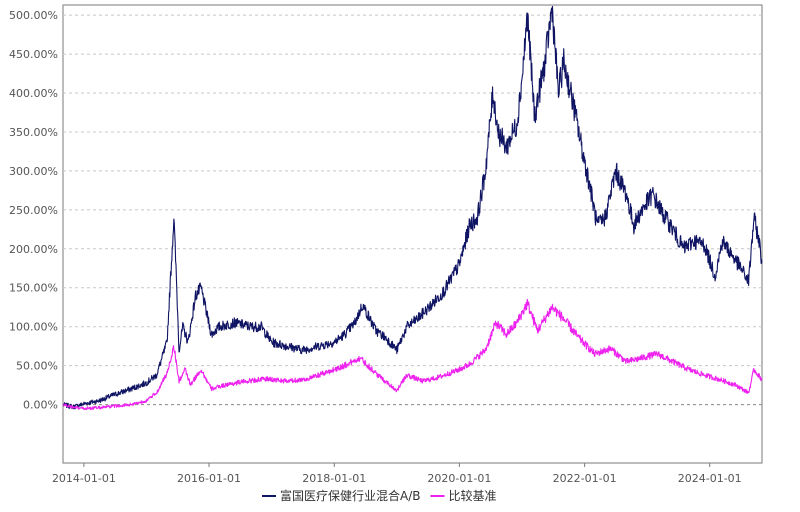  Describe the element at coordinates (459, 478) in the screenshot. I see `x-tick-label: 2020-01-01` at that location.